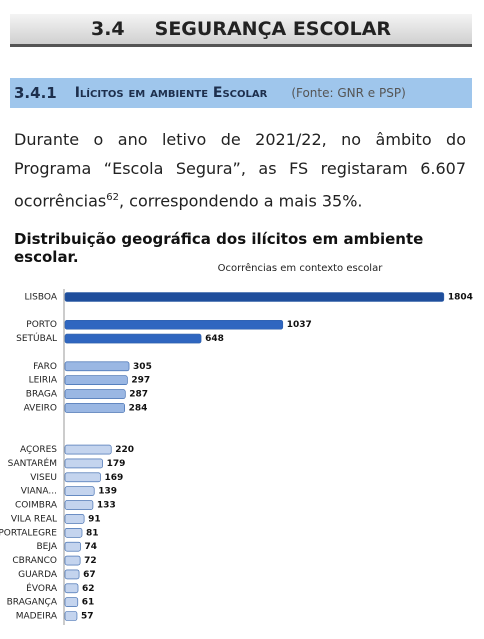  What do you see at coordinates (34, 519) in the screenshot?
I see `category-label: VILA REAL` at bounding box center [34, 519].